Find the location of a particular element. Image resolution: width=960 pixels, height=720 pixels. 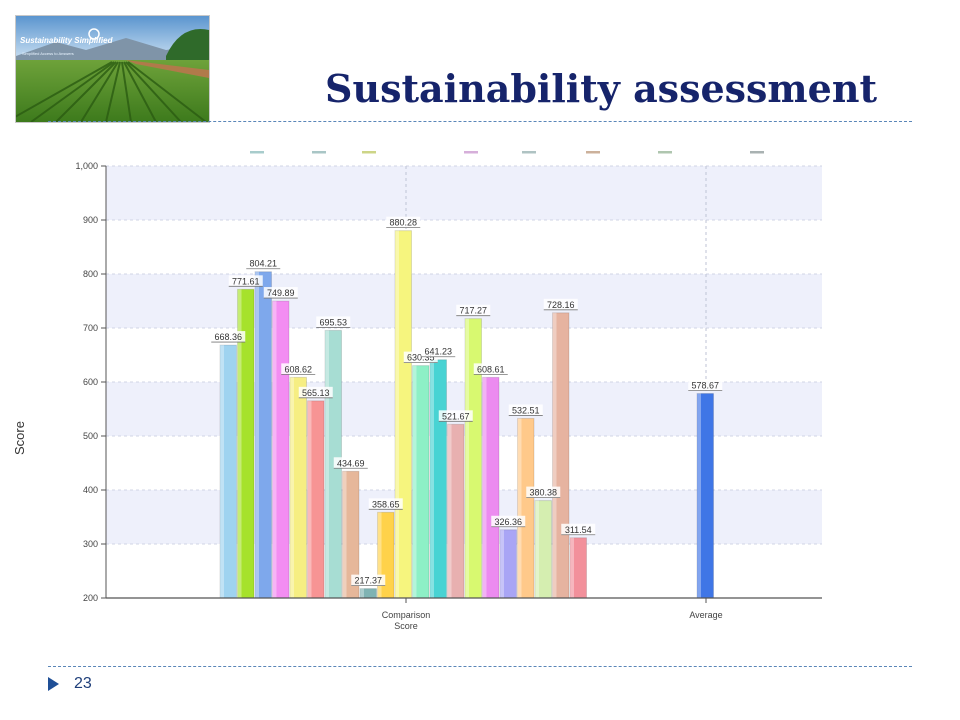

chart-legend is located at coordinates (507, 152).